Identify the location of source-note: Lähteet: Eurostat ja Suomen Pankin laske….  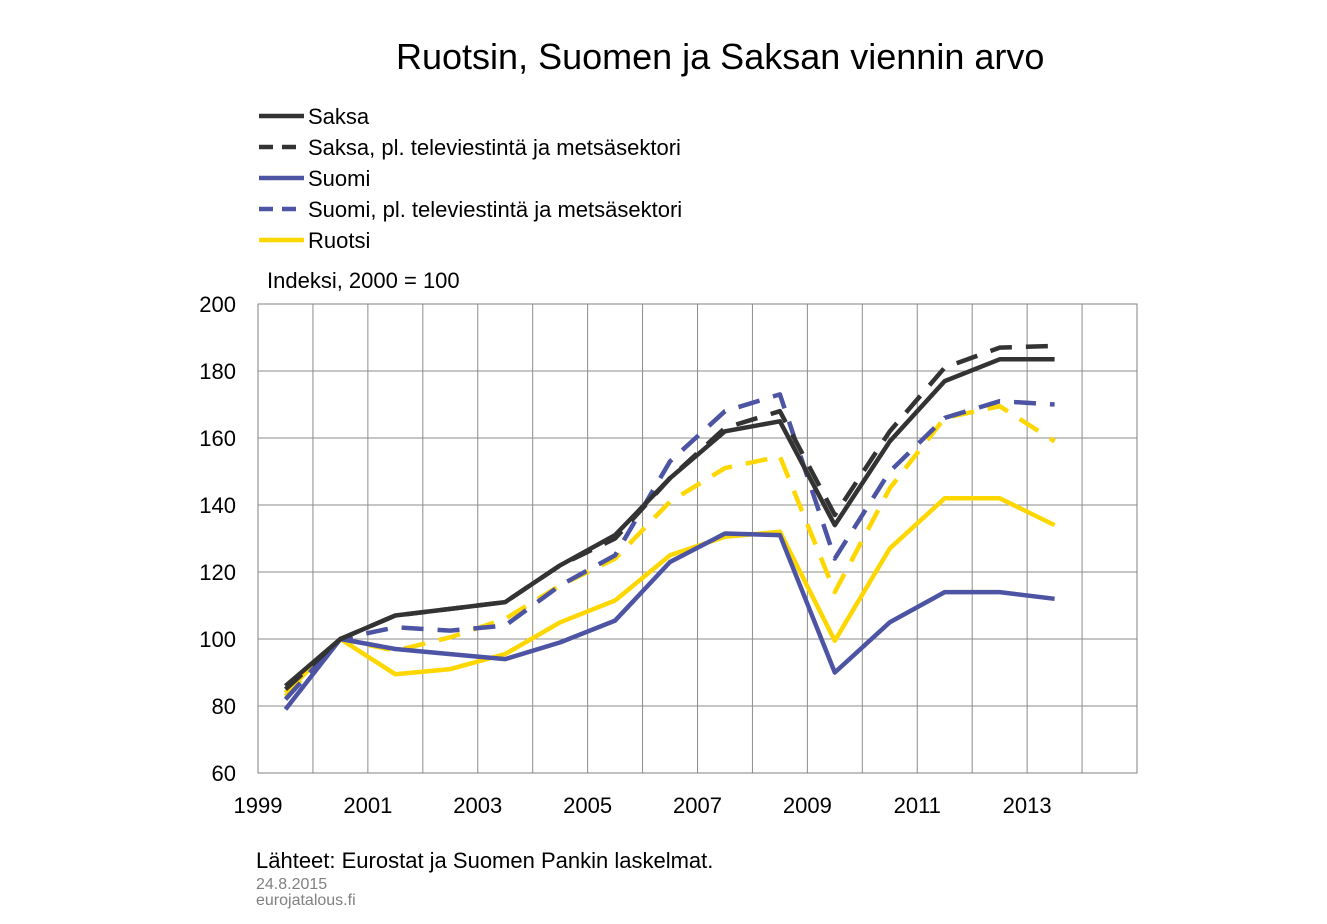
(485, 860).